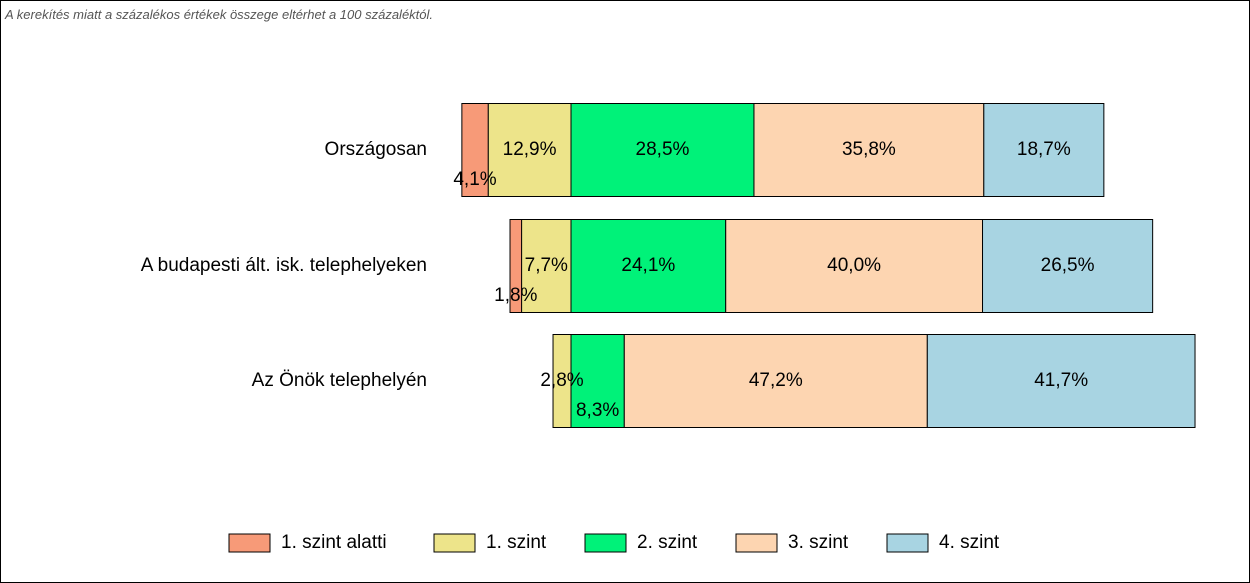 The width and height of the screenshot is (1250, 583). I want to click on data-label: 47,2%, so click(776, 380).